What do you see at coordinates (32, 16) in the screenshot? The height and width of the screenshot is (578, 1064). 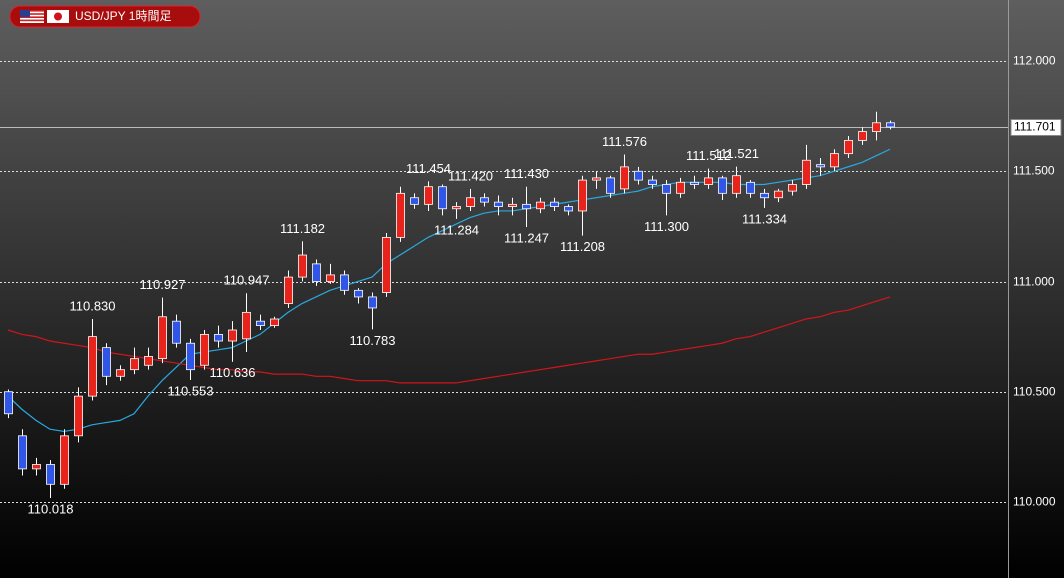 I see `us-flag` at bounding box center [32, 16].